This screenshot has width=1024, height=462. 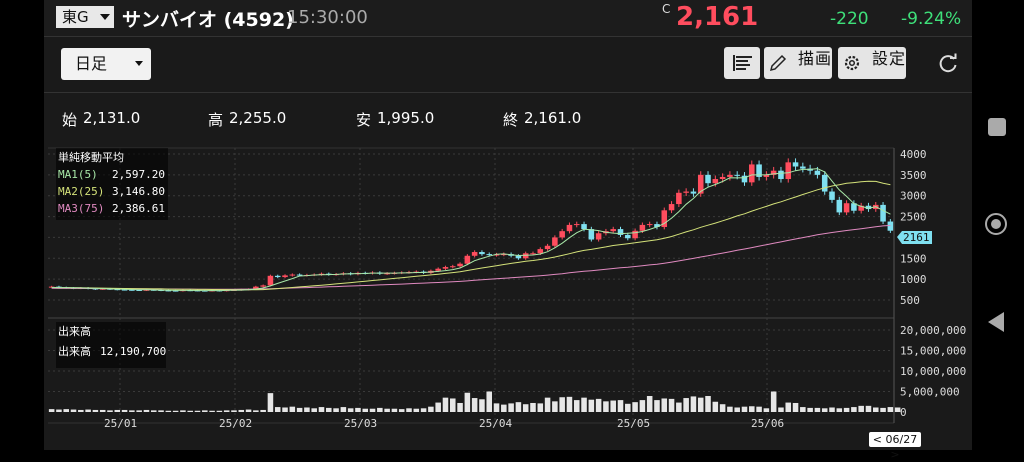 I want to click on volume-legend: 出来高 出来高 12,190,700, so click(x=111, y=345).